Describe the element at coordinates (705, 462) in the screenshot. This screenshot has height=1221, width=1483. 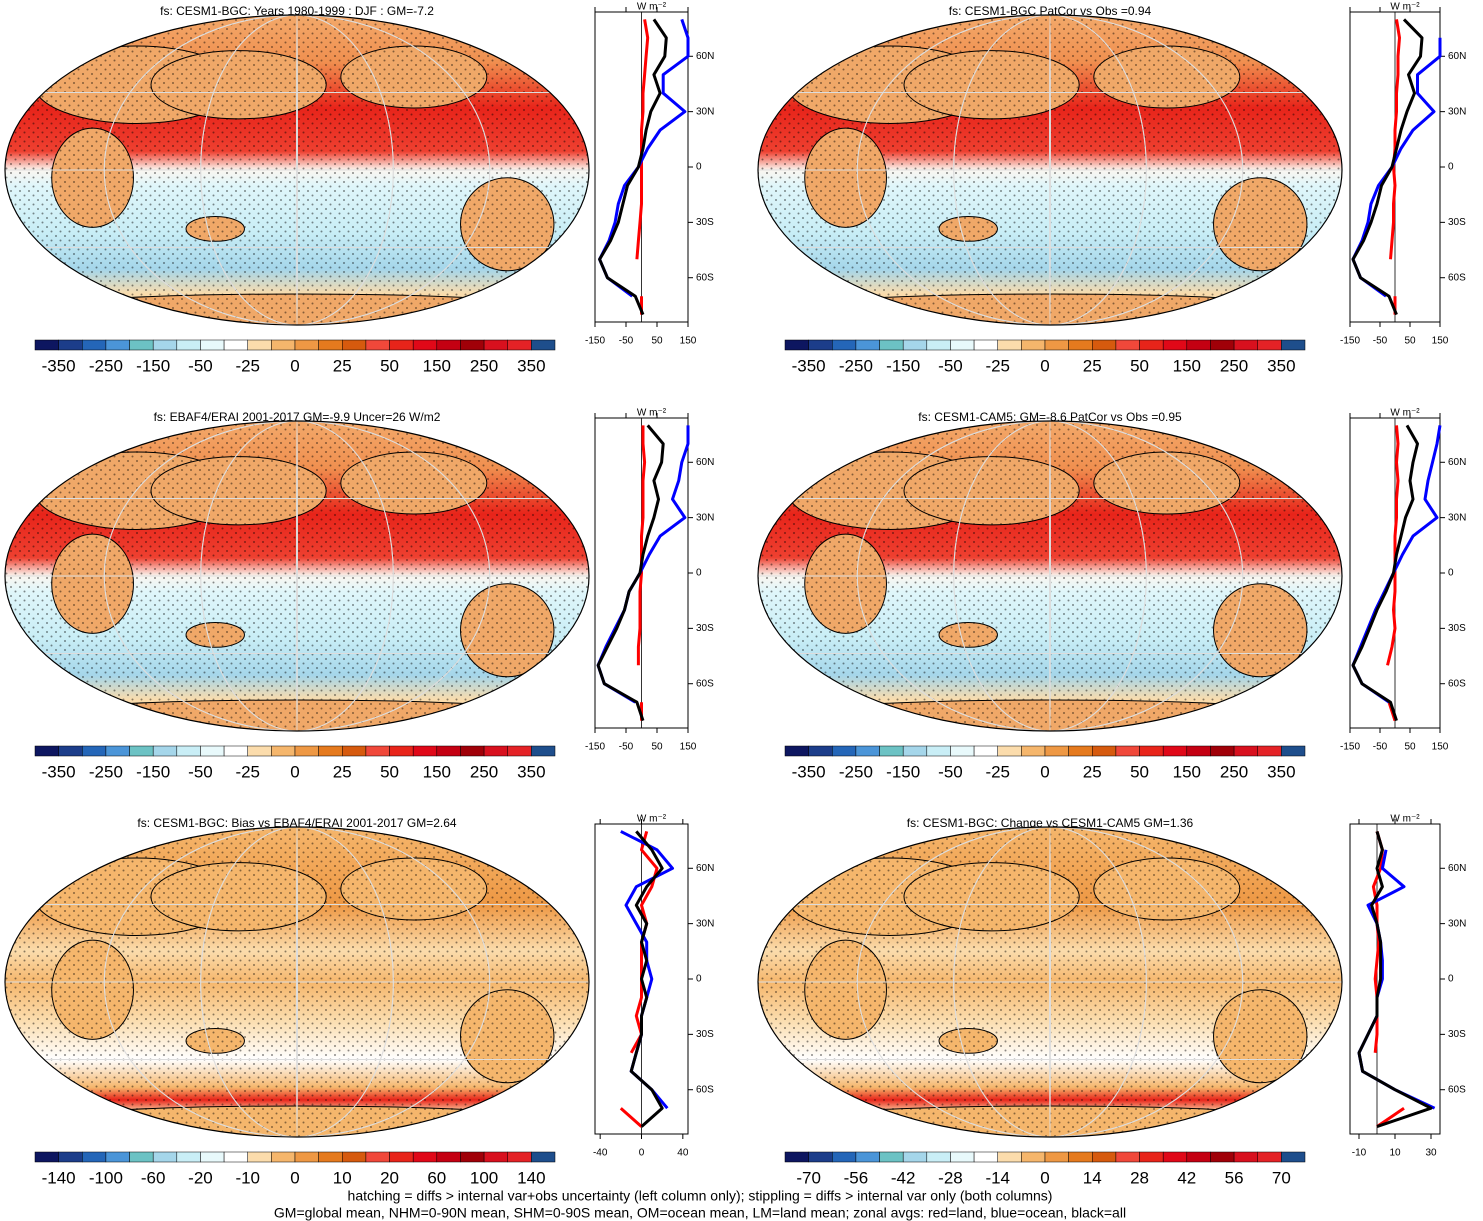
I see `y-tick-label: 60N` at that location.